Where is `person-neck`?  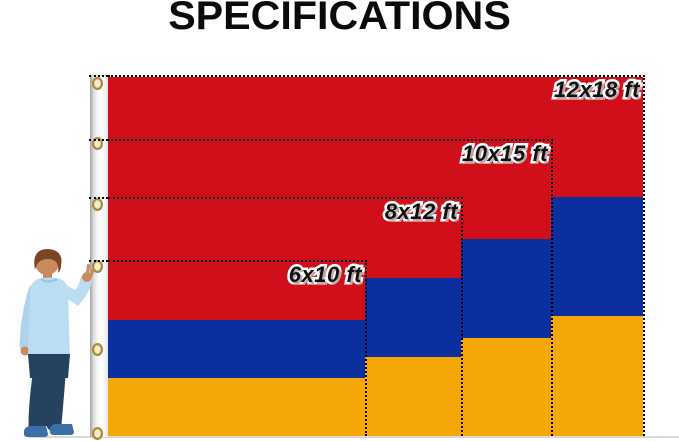 person-neck is located at coordinates (47, 276).